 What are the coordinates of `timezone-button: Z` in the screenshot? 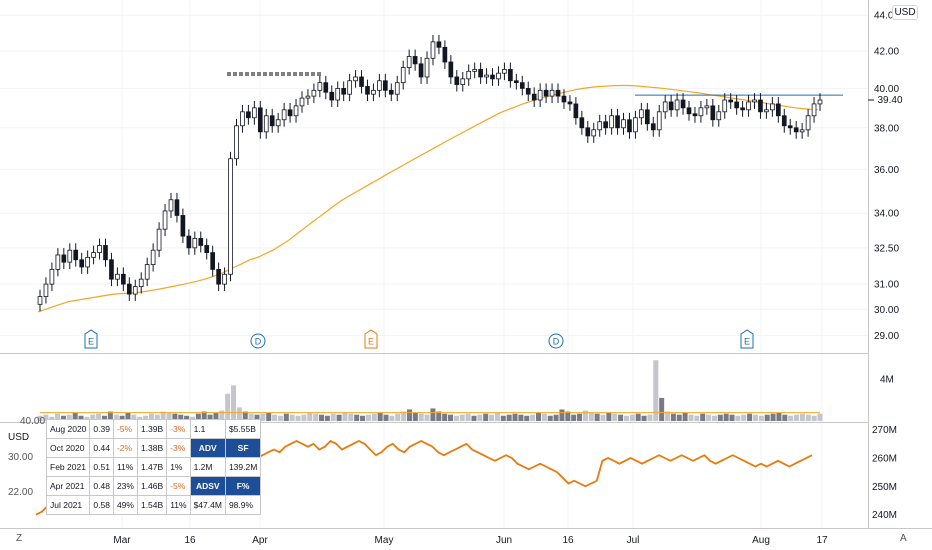 It's located at (19, 538).